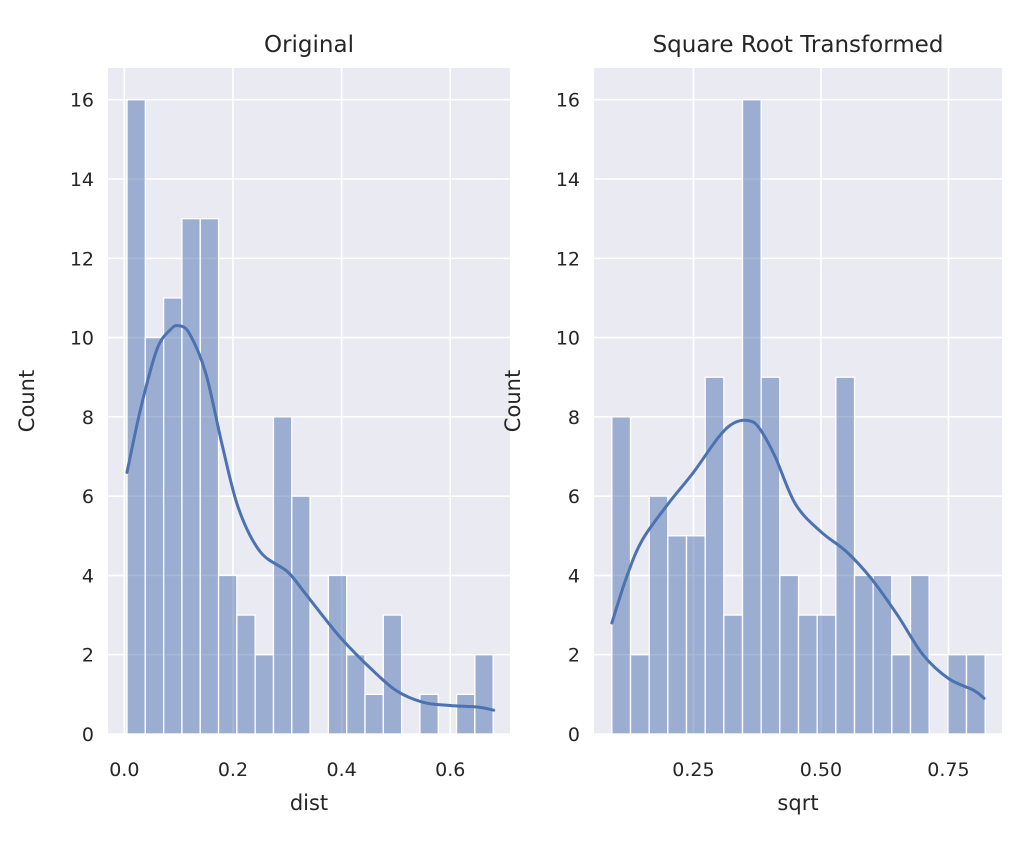  What do you see at coordinates (309, 803) in the screenshot?
I see `x-axis-label: dist` at bounding box center [309, 803].